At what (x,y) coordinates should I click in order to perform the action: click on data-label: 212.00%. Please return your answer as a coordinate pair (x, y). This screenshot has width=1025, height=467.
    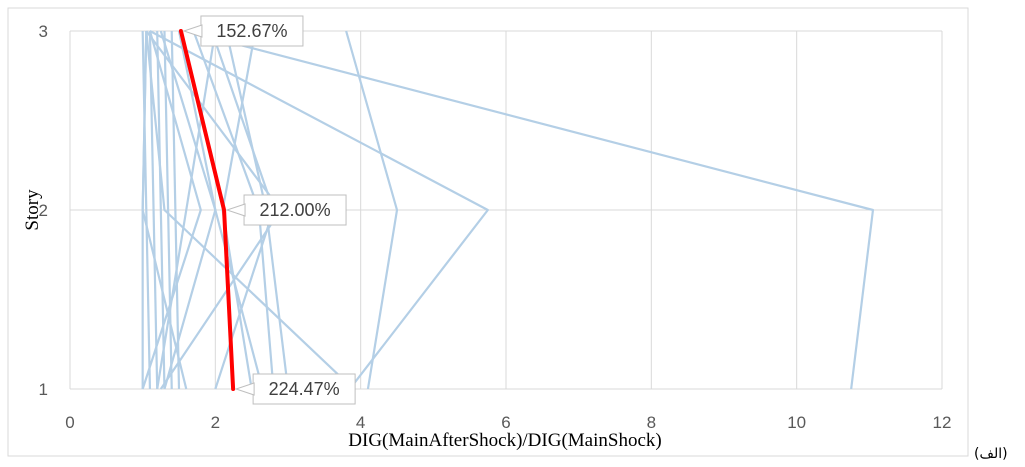
    Looking at the image, I should click on (295, 210).